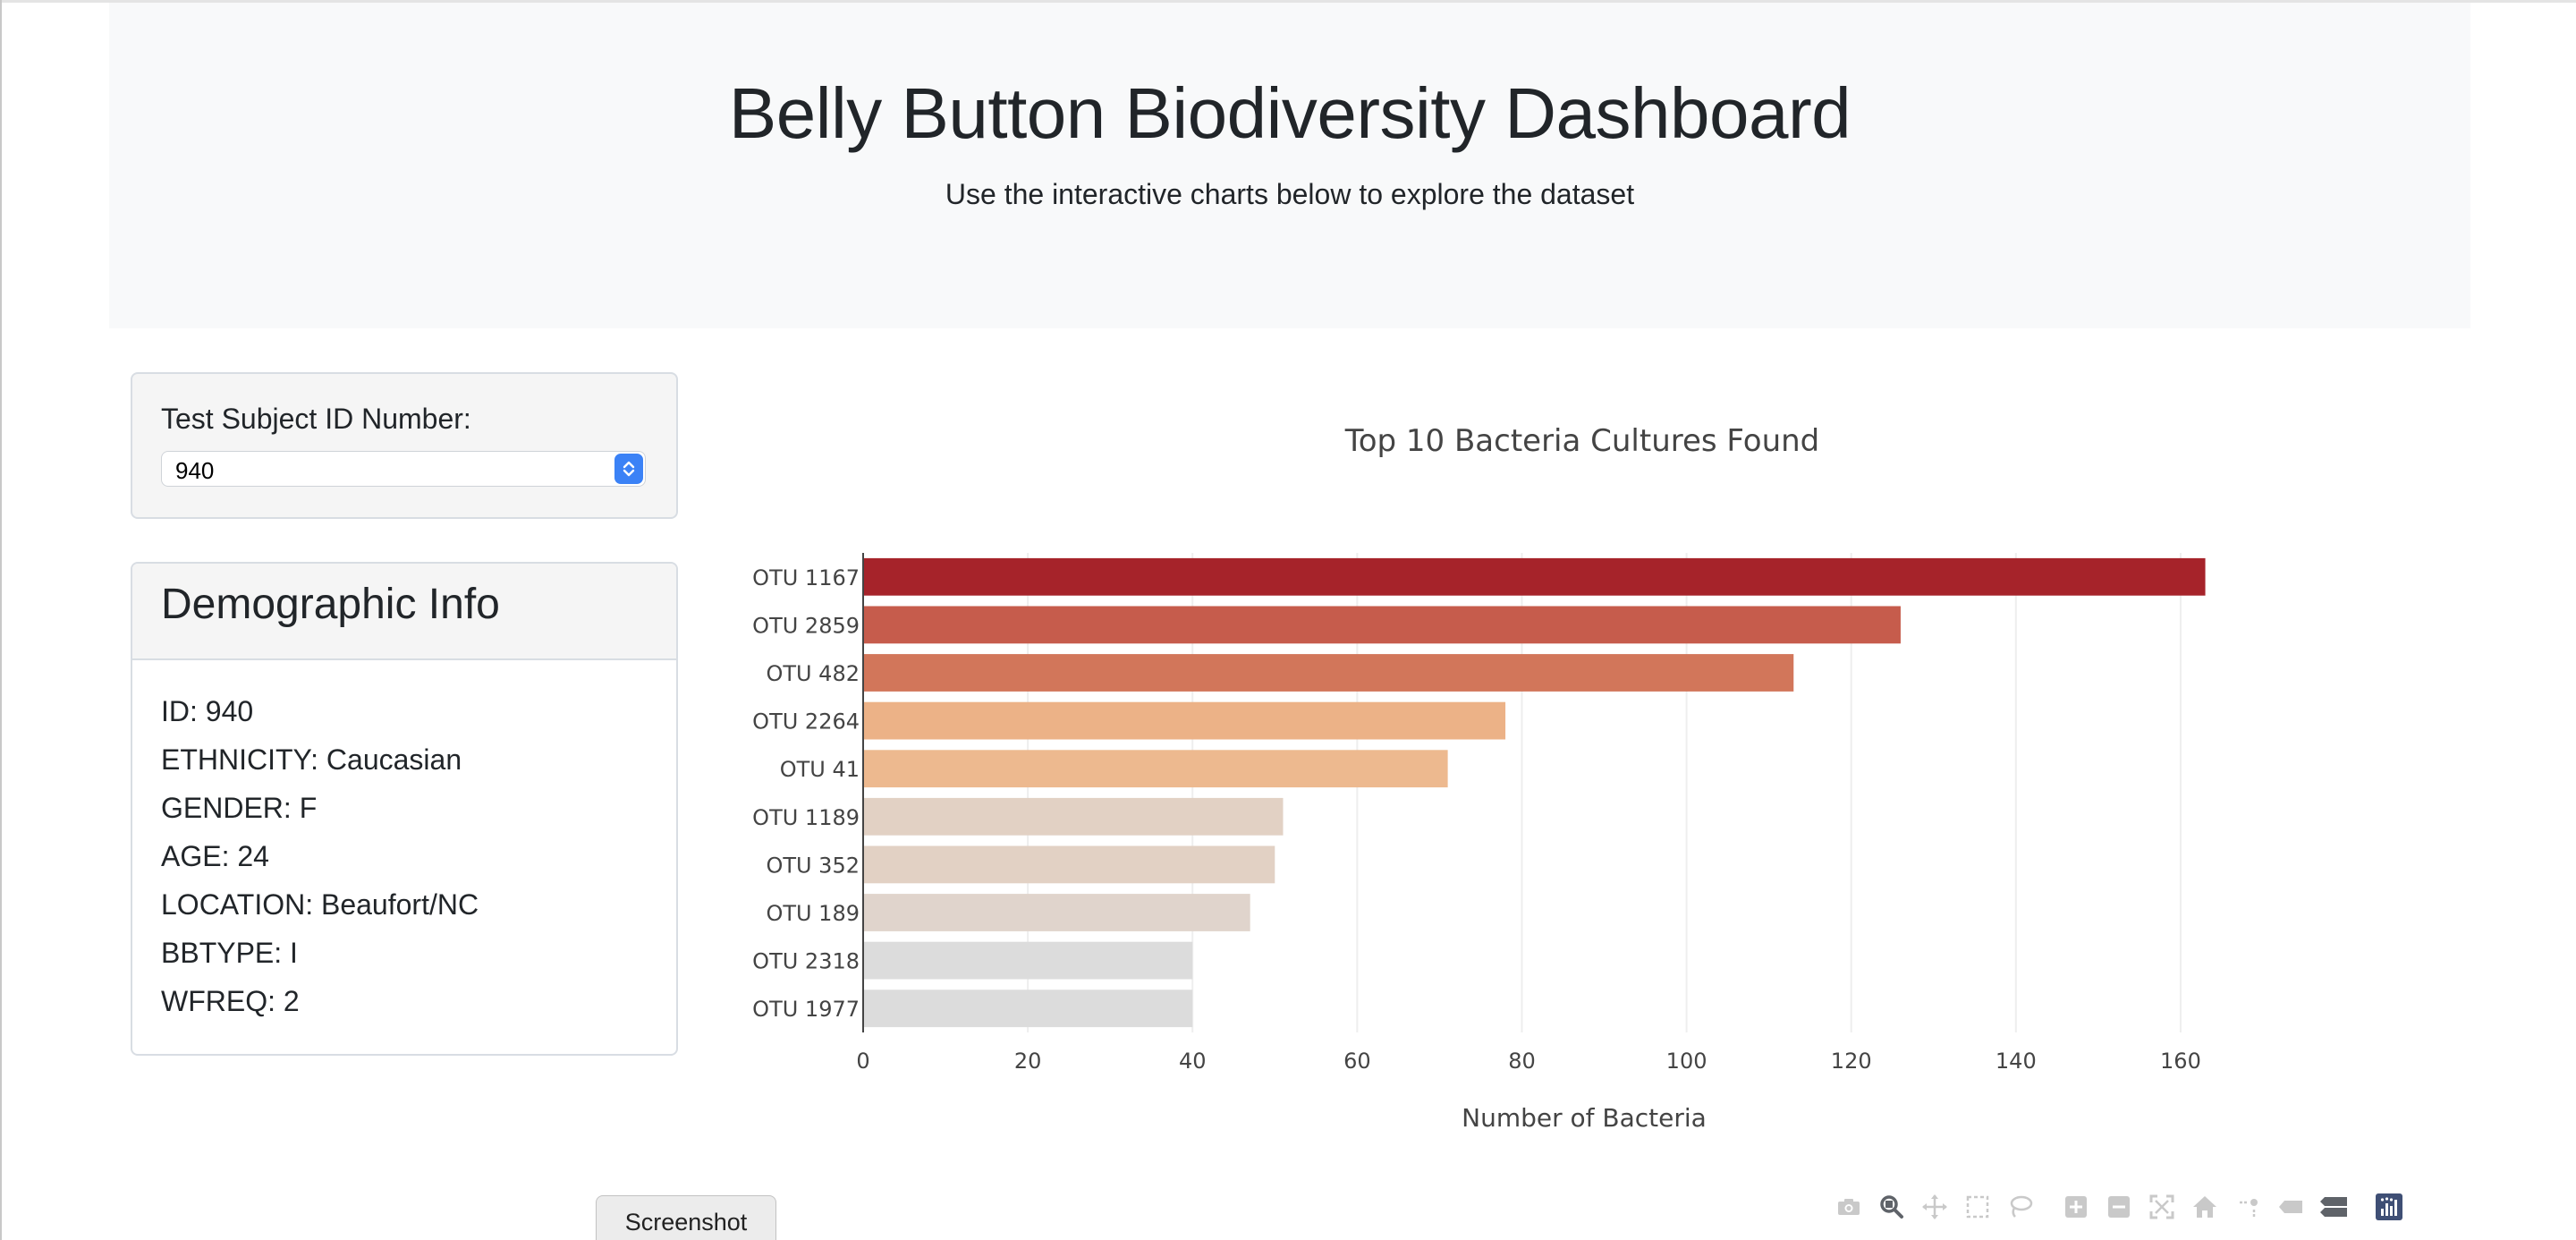 Image resolution: width=2576 pixels, height=1240 pixels. I want to click on subject-id-selected-value: 940, so click(195, 470).